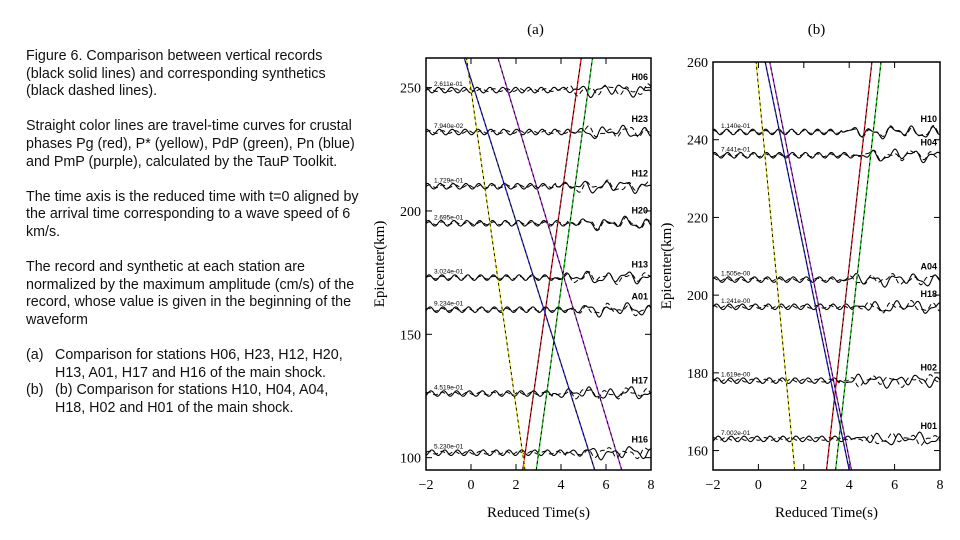 The image size is (960, 540). Describe the element at coordinates (538, 131) in the screenshot. I see `synthetic-waveform-H23` at that location.